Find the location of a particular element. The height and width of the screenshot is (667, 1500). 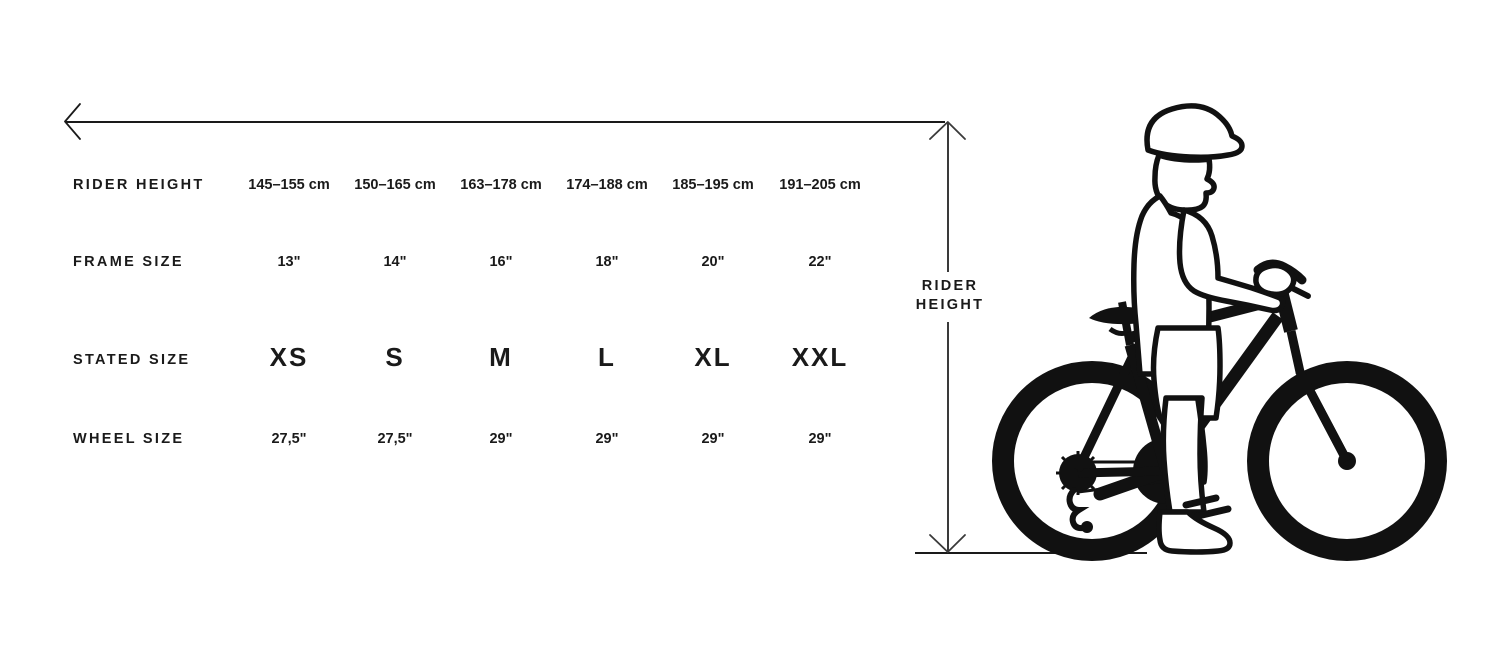

dimension-label-line-1: RIDER is located at coordinates (950, 286).